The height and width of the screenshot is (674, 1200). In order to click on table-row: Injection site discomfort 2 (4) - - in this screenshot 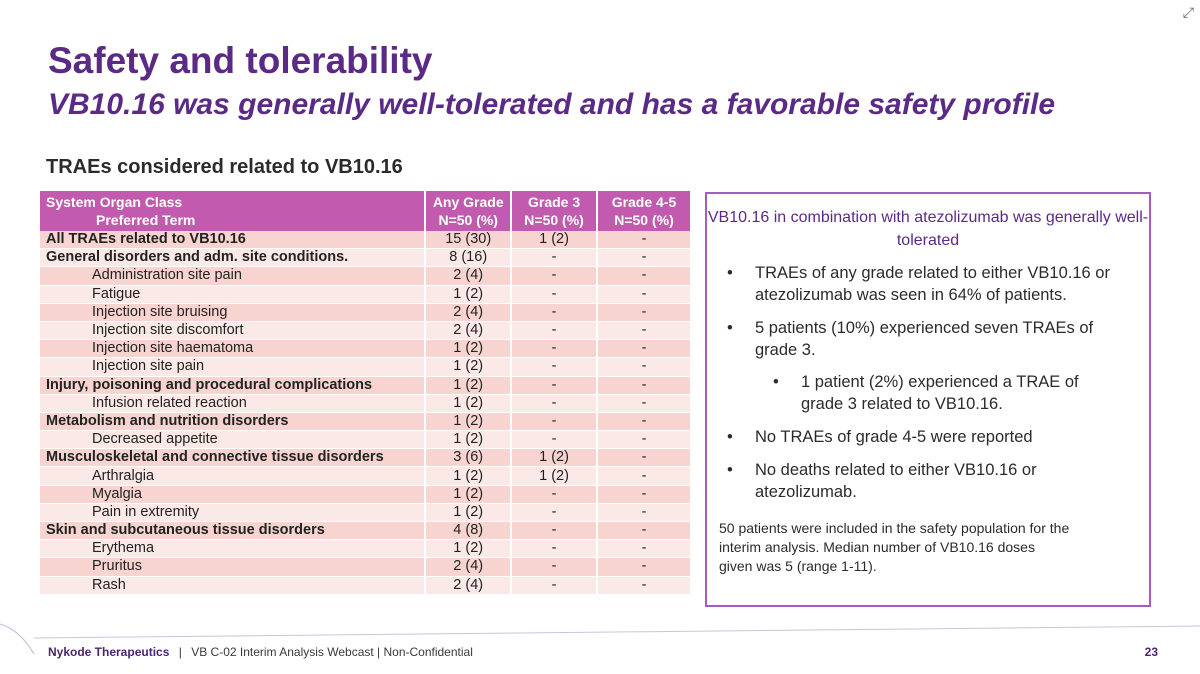, I will do `click(365, 331)`.